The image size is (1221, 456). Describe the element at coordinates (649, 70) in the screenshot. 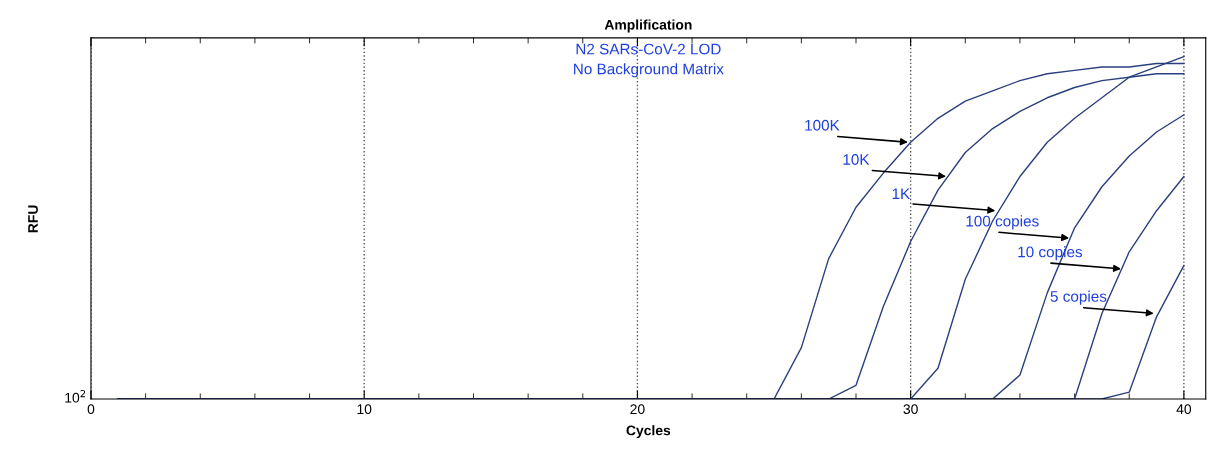

I see `annotation: No Background Matrix` at that location.